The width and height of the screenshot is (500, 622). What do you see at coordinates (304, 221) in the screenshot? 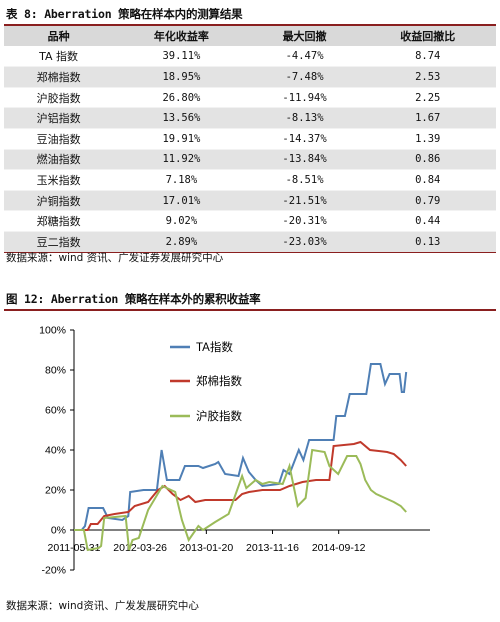
I see `cell-max-drawdown: -20.31%` at bounding box center [304, 221].